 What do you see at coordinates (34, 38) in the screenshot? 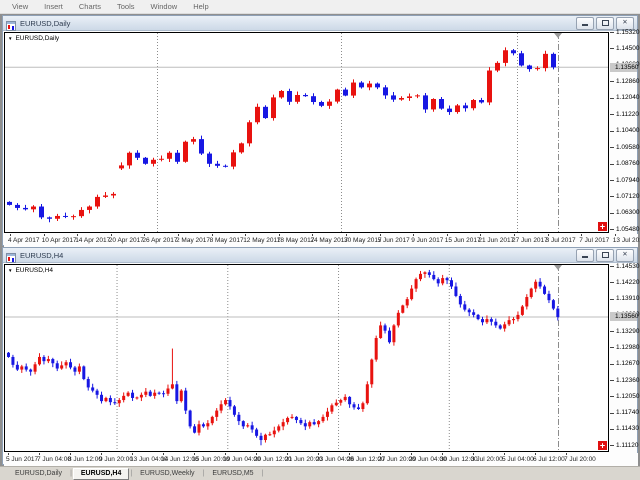
I see `symbol-label: ▼ EURUSD,Daily` at bounding box center [34, 38].